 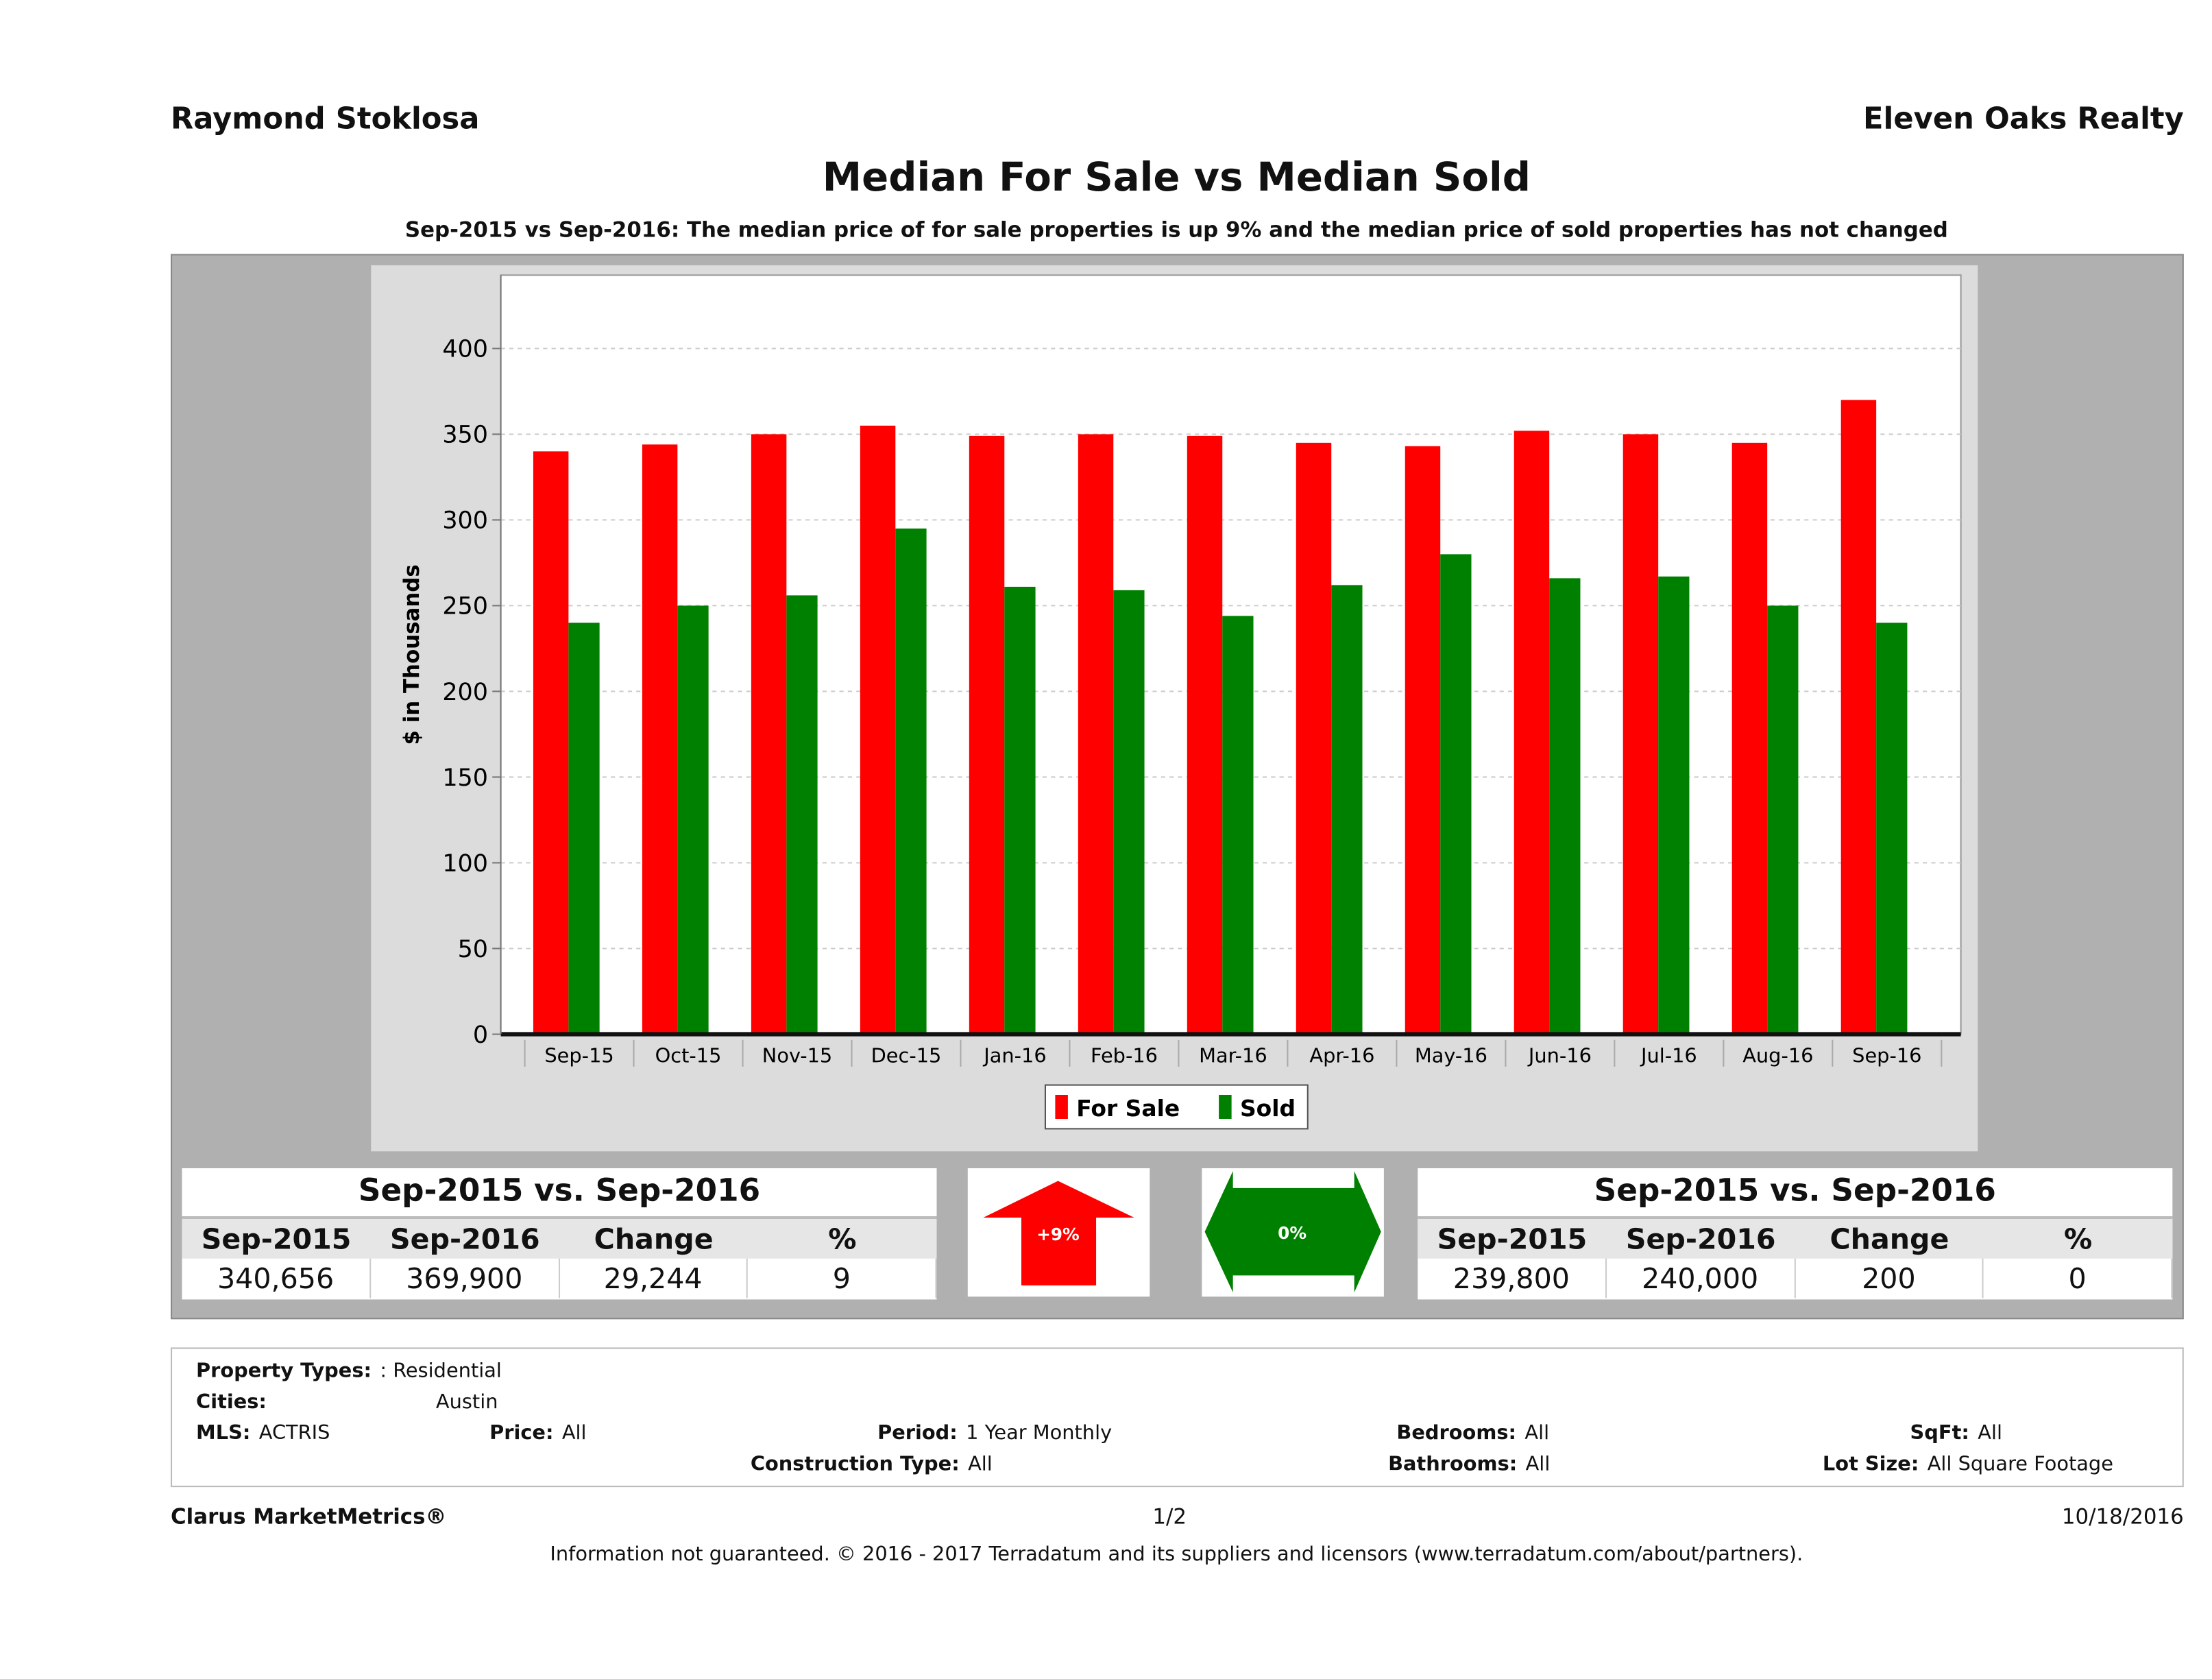 What do you see at coordinates (224, 1433) in the screenshot?
I see `filter-label: MLS:` at bounding box center [224, 1433].